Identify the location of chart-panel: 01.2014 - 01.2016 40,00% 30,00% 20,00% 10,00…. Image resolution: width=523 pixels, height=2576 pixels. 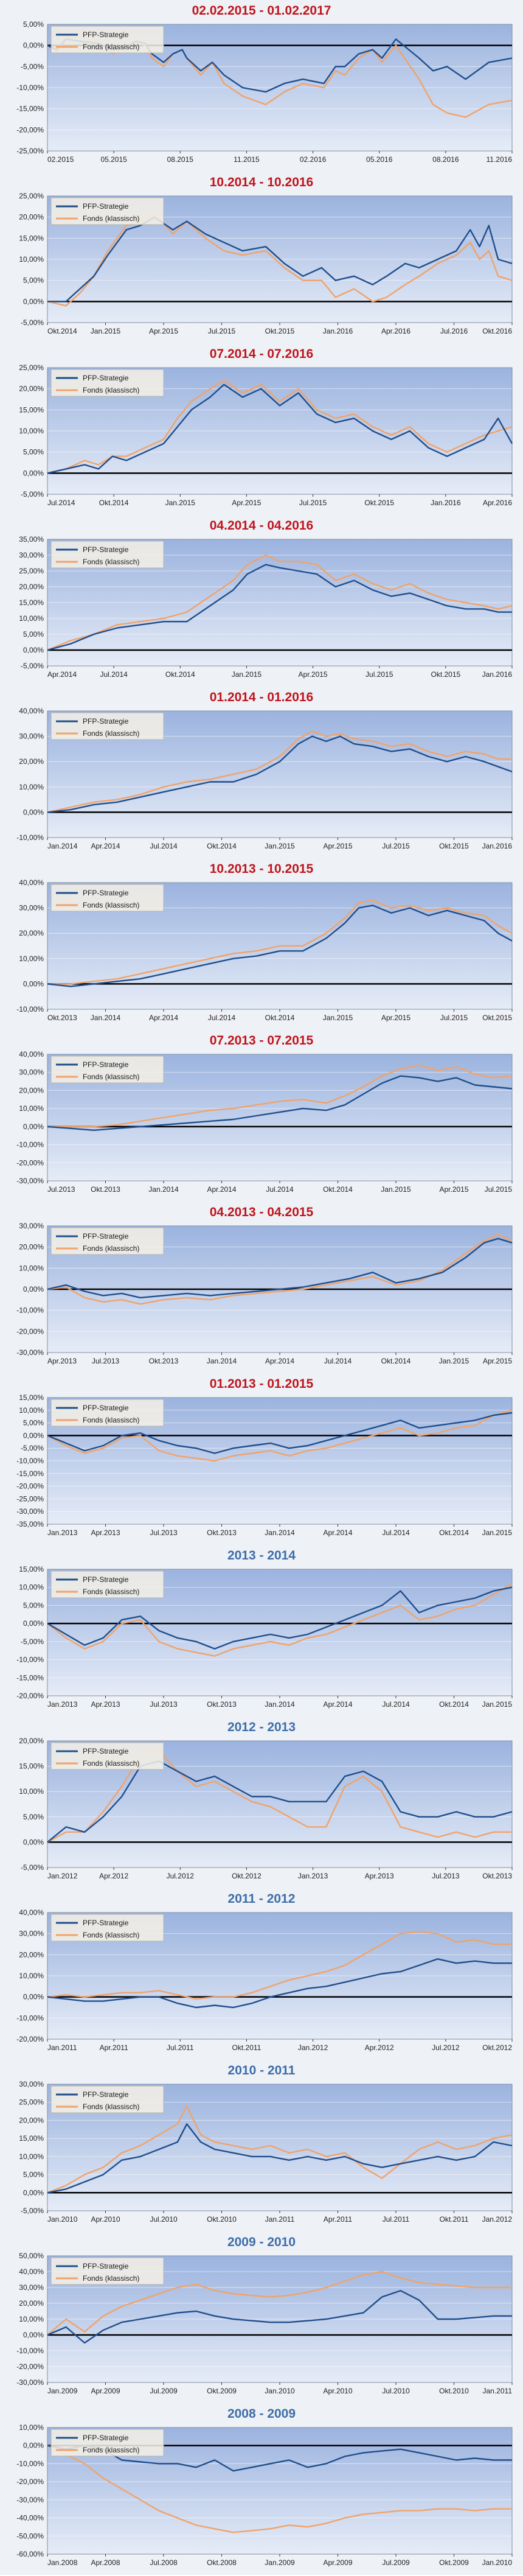
(261, 773).